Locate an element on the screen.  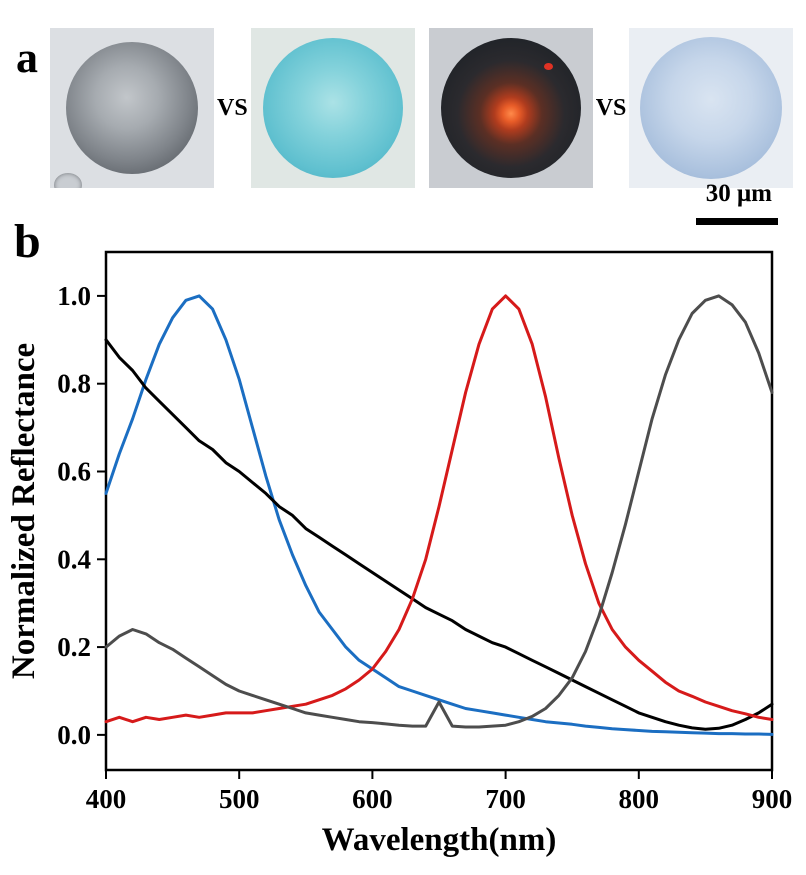
scale-bar is located at coordinates (737, 221).